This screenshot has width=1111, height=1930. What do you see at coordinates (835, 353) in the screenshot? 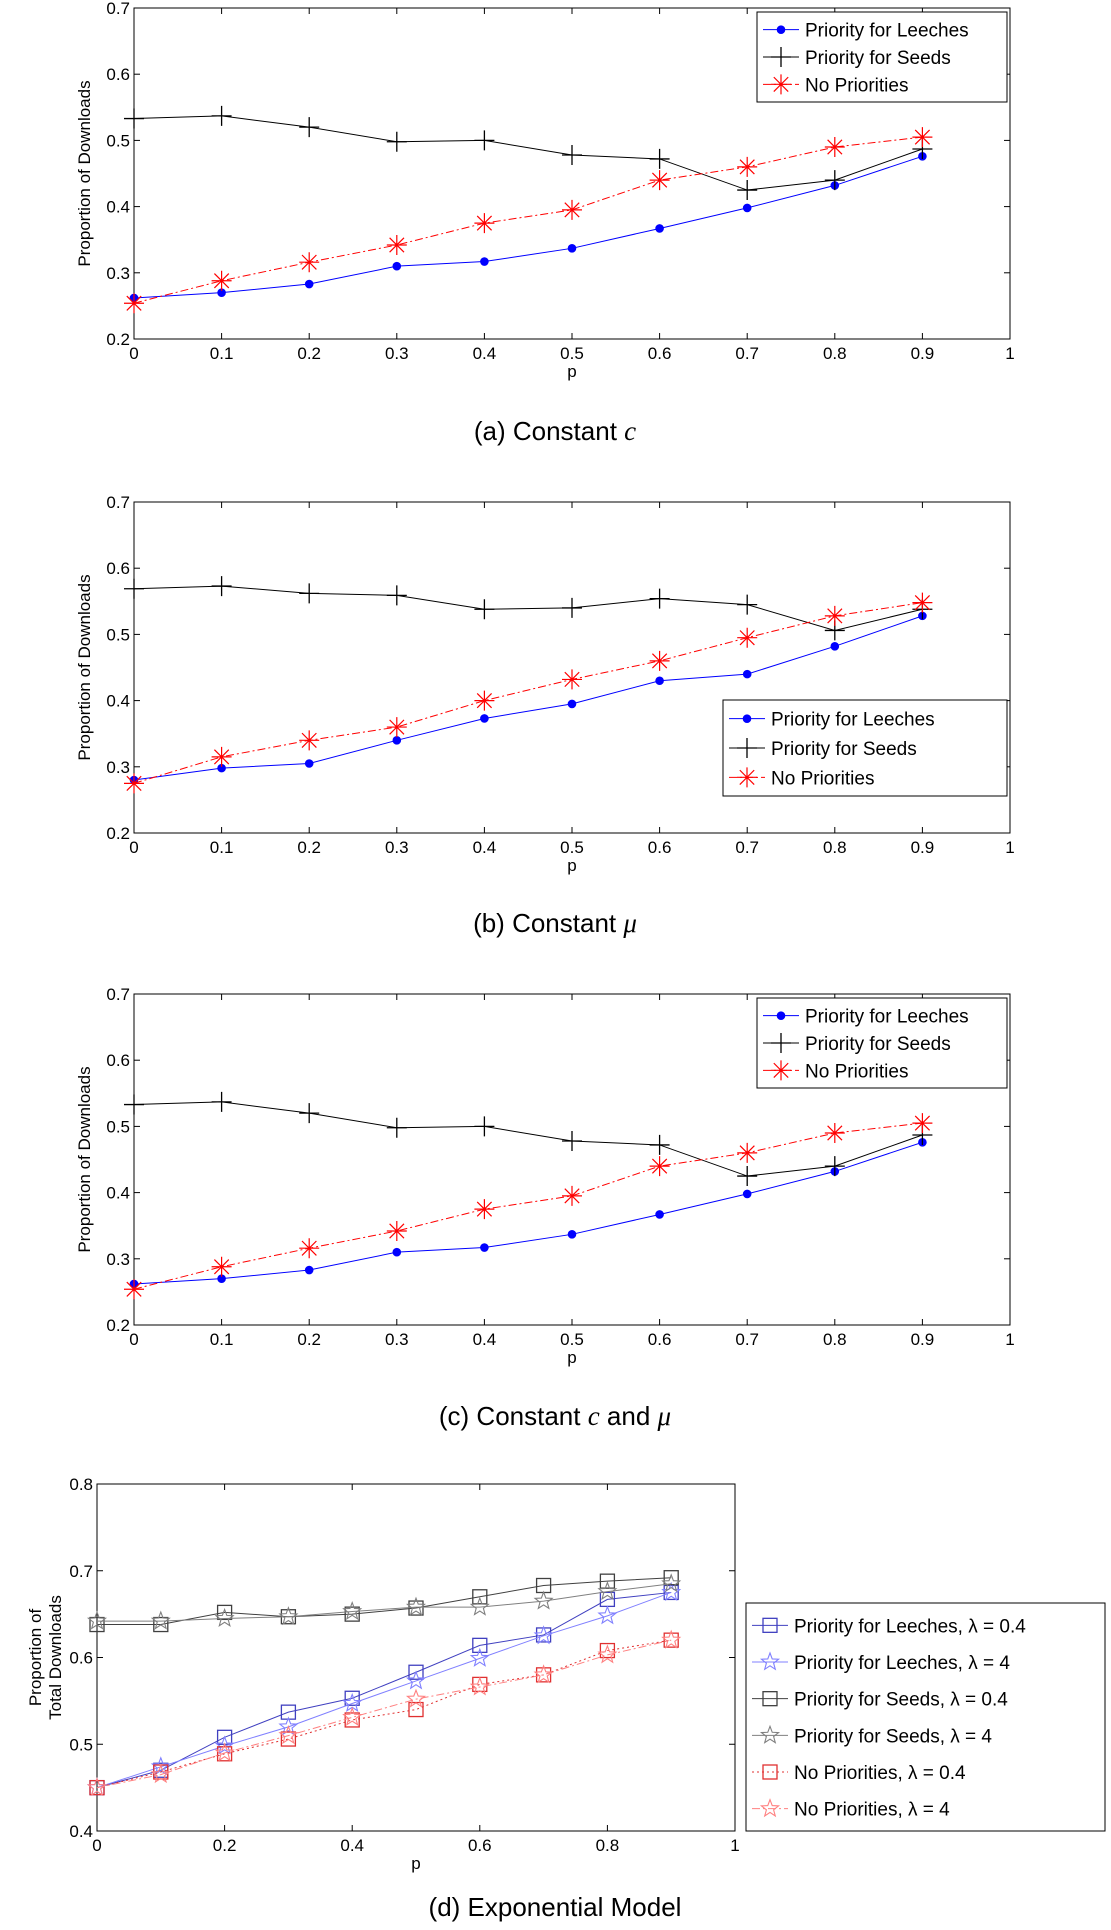
I see `x-tick-label: 0.8` at bounding box center [835, 353].